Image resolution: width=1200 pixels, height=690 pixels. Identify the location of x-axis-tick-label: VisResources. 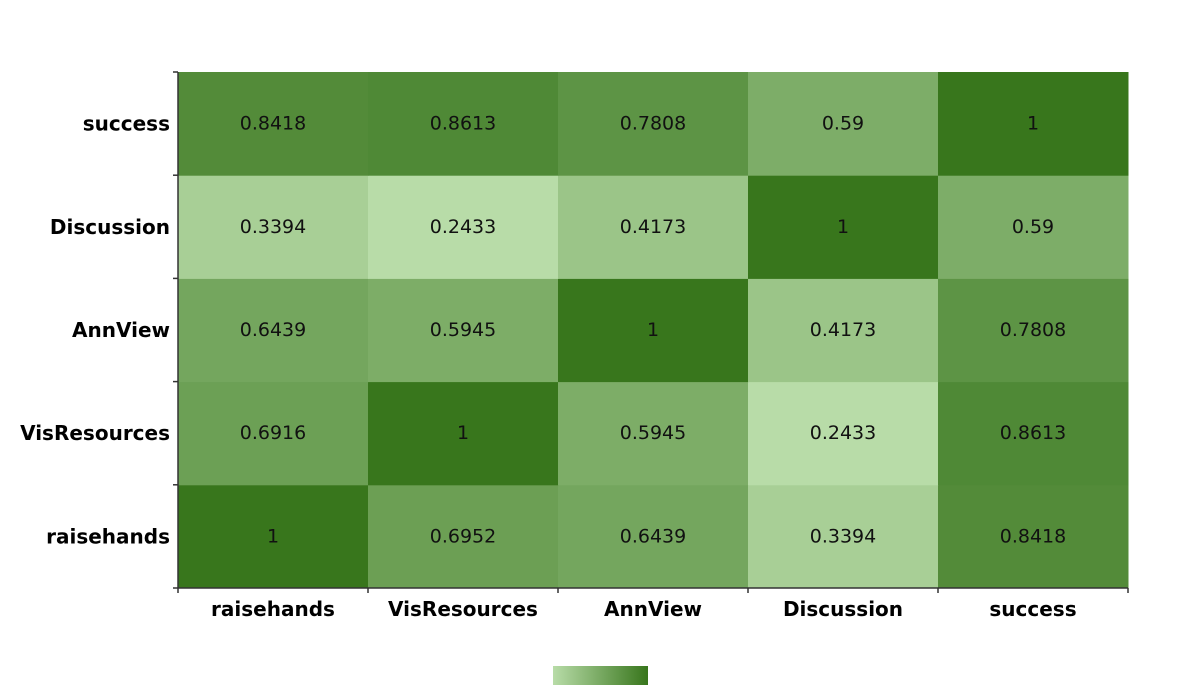
(463, 609).